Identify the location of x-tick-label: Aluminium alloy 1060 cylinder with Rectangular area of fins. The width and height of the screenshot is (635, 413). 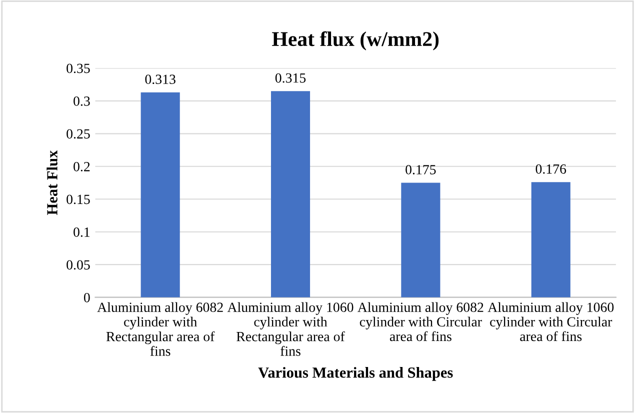
(290, 329).